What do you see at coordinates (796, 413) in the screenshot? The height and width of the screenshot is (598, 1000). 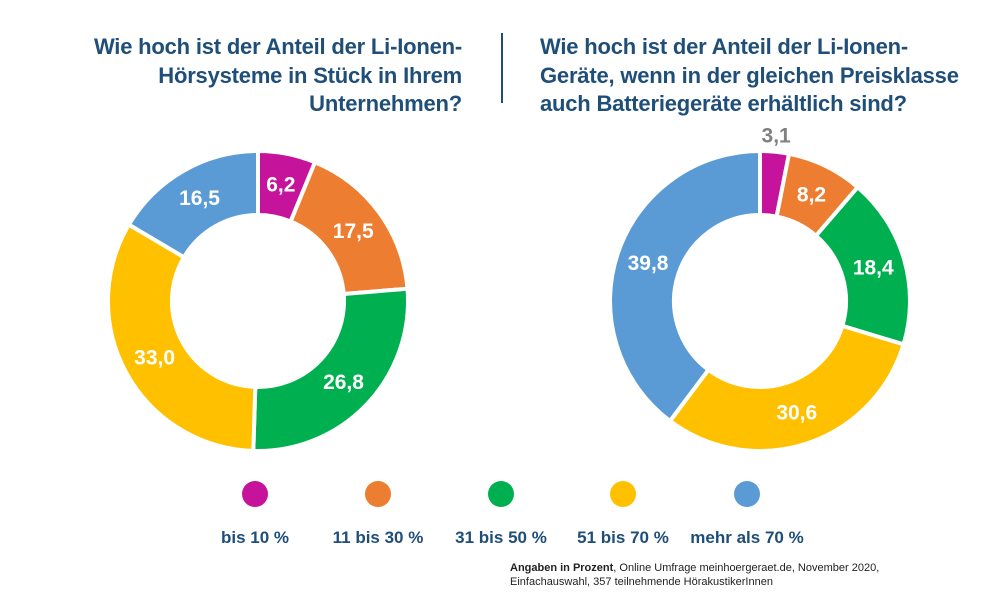 I see `donut2-label-4: 30,6` at bounding box center [796, 413].